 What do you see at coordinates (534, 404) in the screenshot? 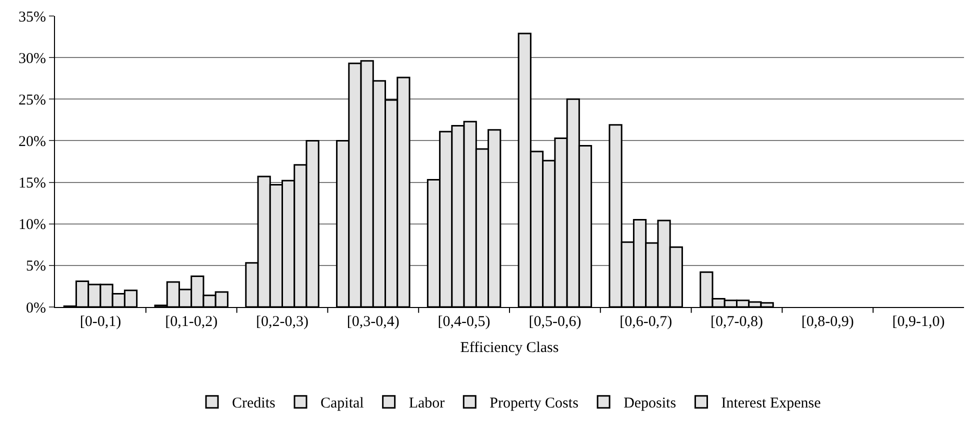
I see `legend-label: Property Costs` at bounding box center [534, 404].